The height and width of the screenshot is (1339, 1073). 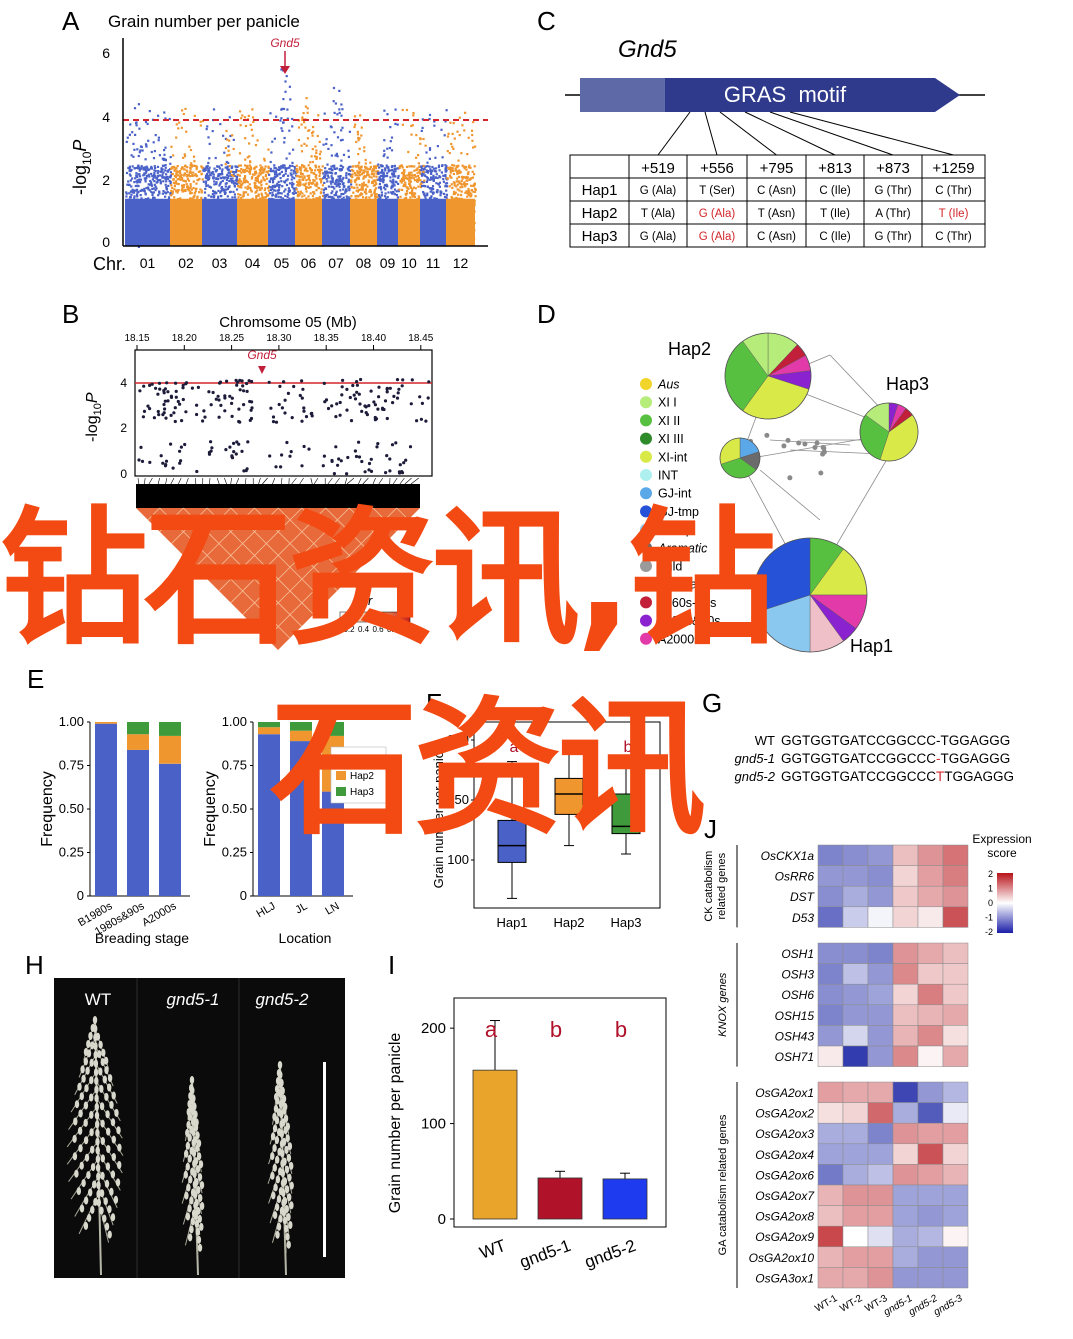 What do you see at coordinates (784, 1155) in the screenshot?
I see `j-gene-OsGA2ox4: OsGA2ox4` at bounding box center [784, 1155].